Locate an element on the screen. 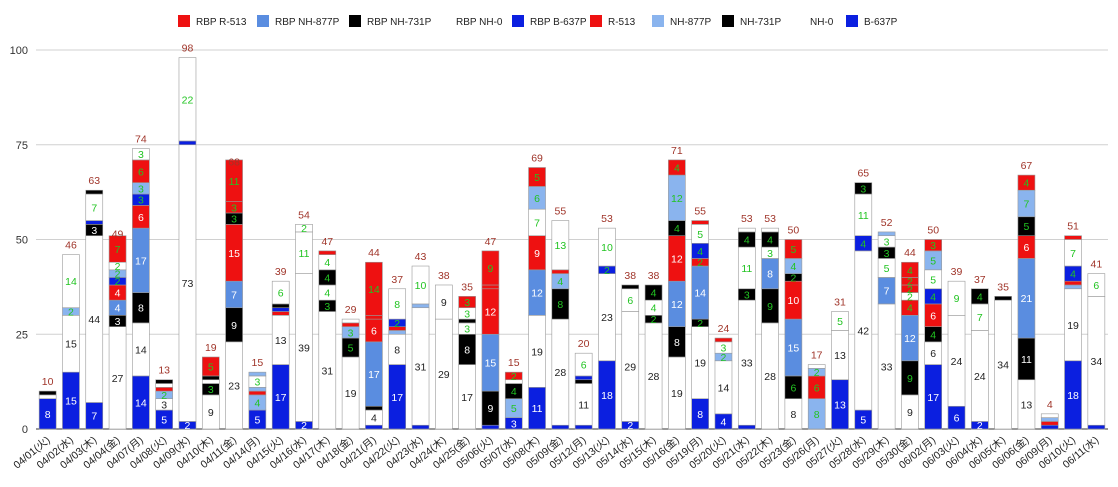 The width and height of the screenshot is (1118, 487). bar-total-label: 55 is located at coordinates (561, 212).